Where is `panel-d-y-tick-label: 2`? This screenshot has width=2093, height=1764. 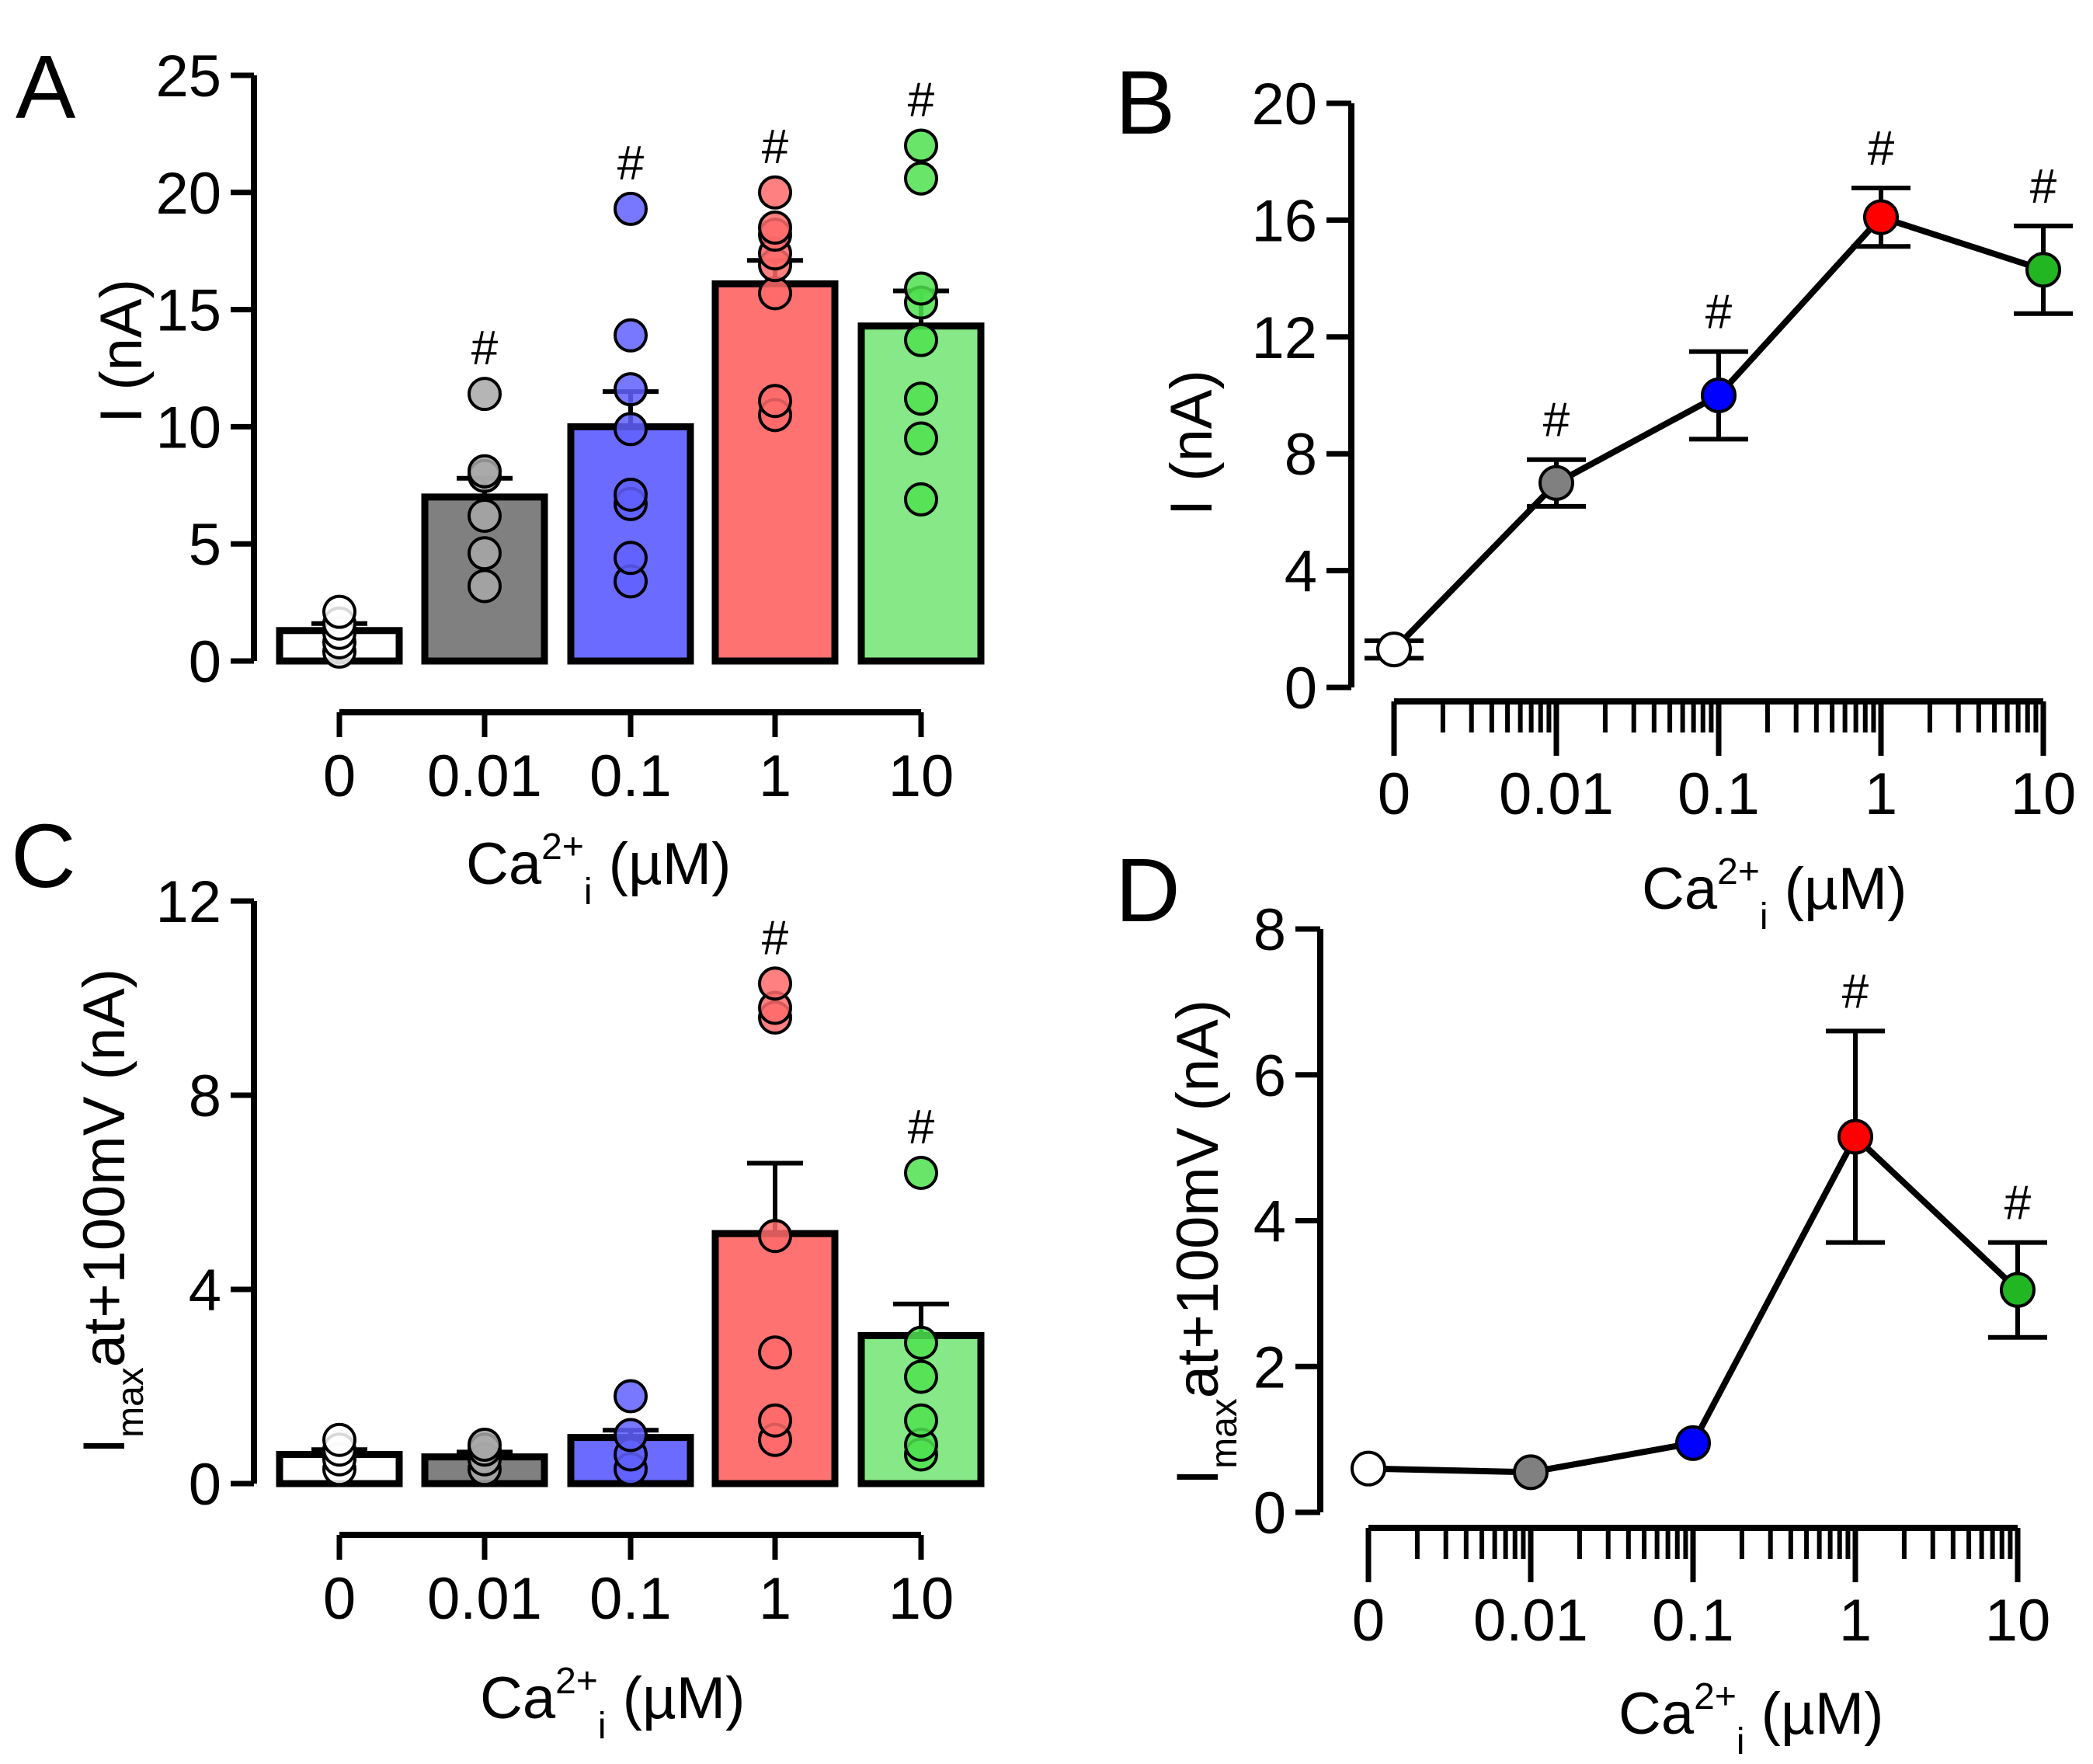
panel-d-y-tick-label: 2 is located at coordinates (1270, 1367).